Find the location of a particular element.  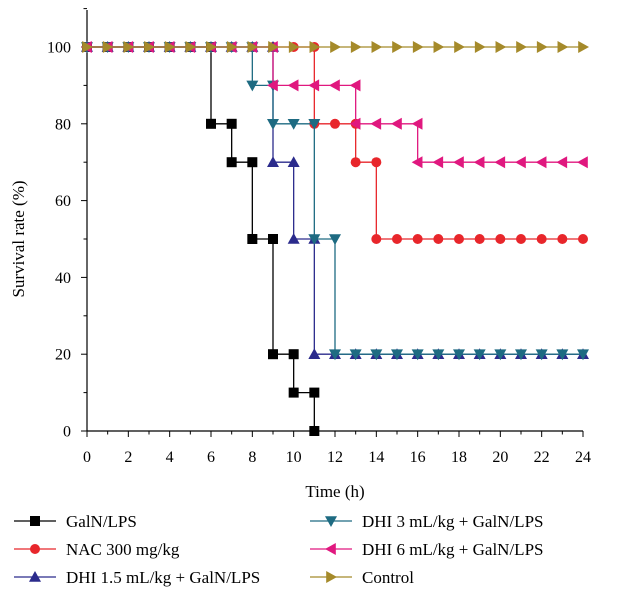

y-tick-label: 40 is located at coordinates (63, 278).